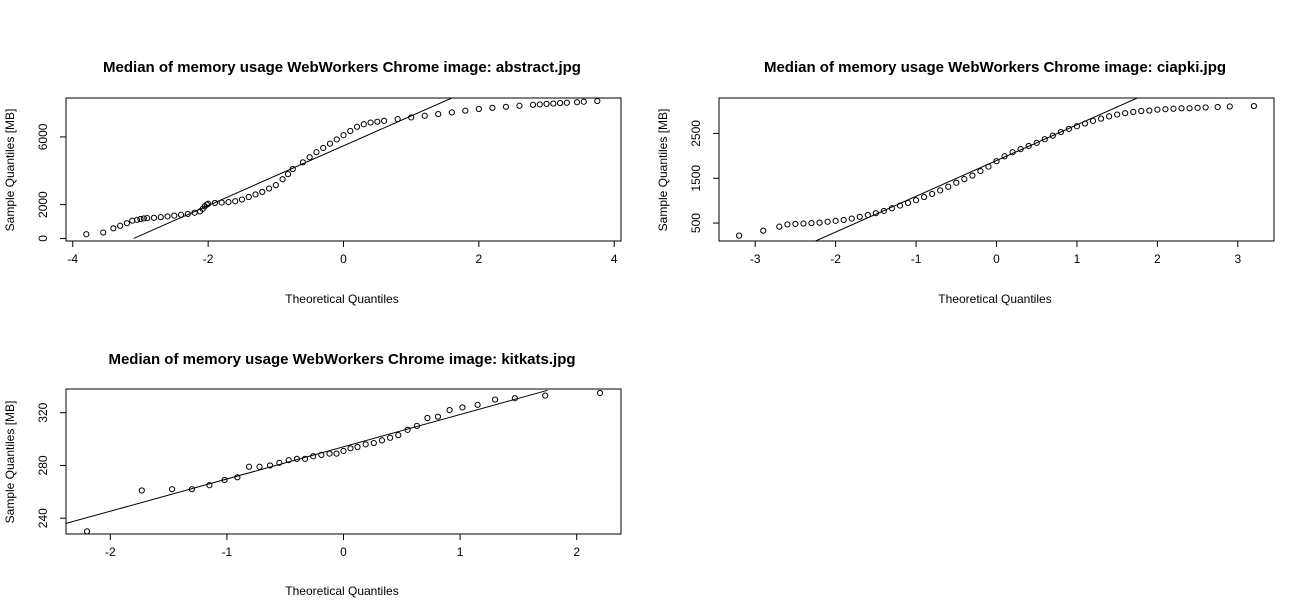 The image size is (1308, 616). What do you see at coordinates (696, 223) in the screenshot?
I see `y-tick-label: 500` at bounding box center [696, 223].